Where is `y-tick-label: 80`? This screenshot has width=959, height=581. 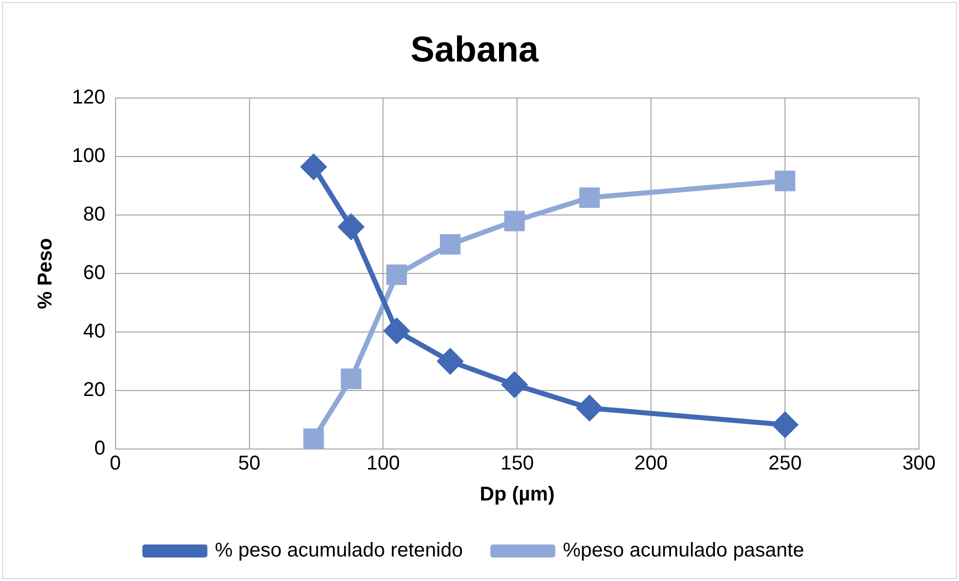 y-tick-label: 80 is located at coordinates (94, 215).